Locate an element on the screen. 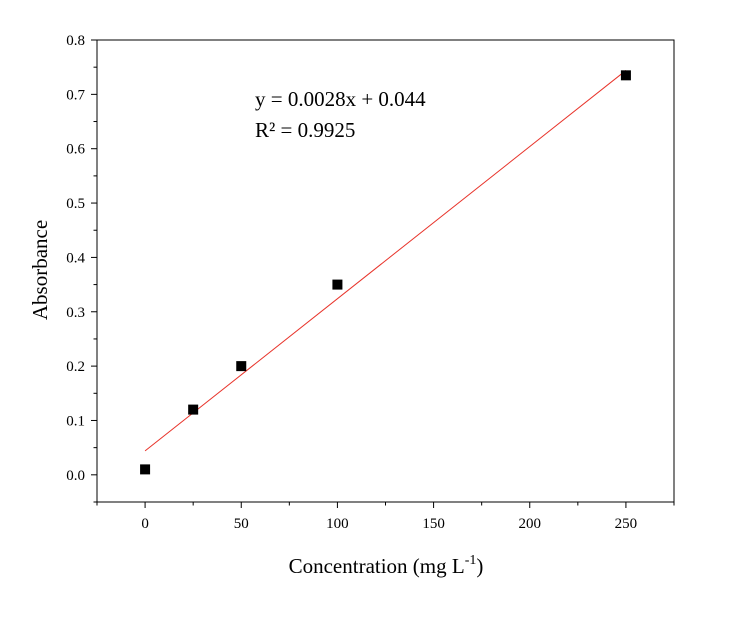 The image size is (731, 617). x-tick-label: 0 is located at coordinates (145, 524).